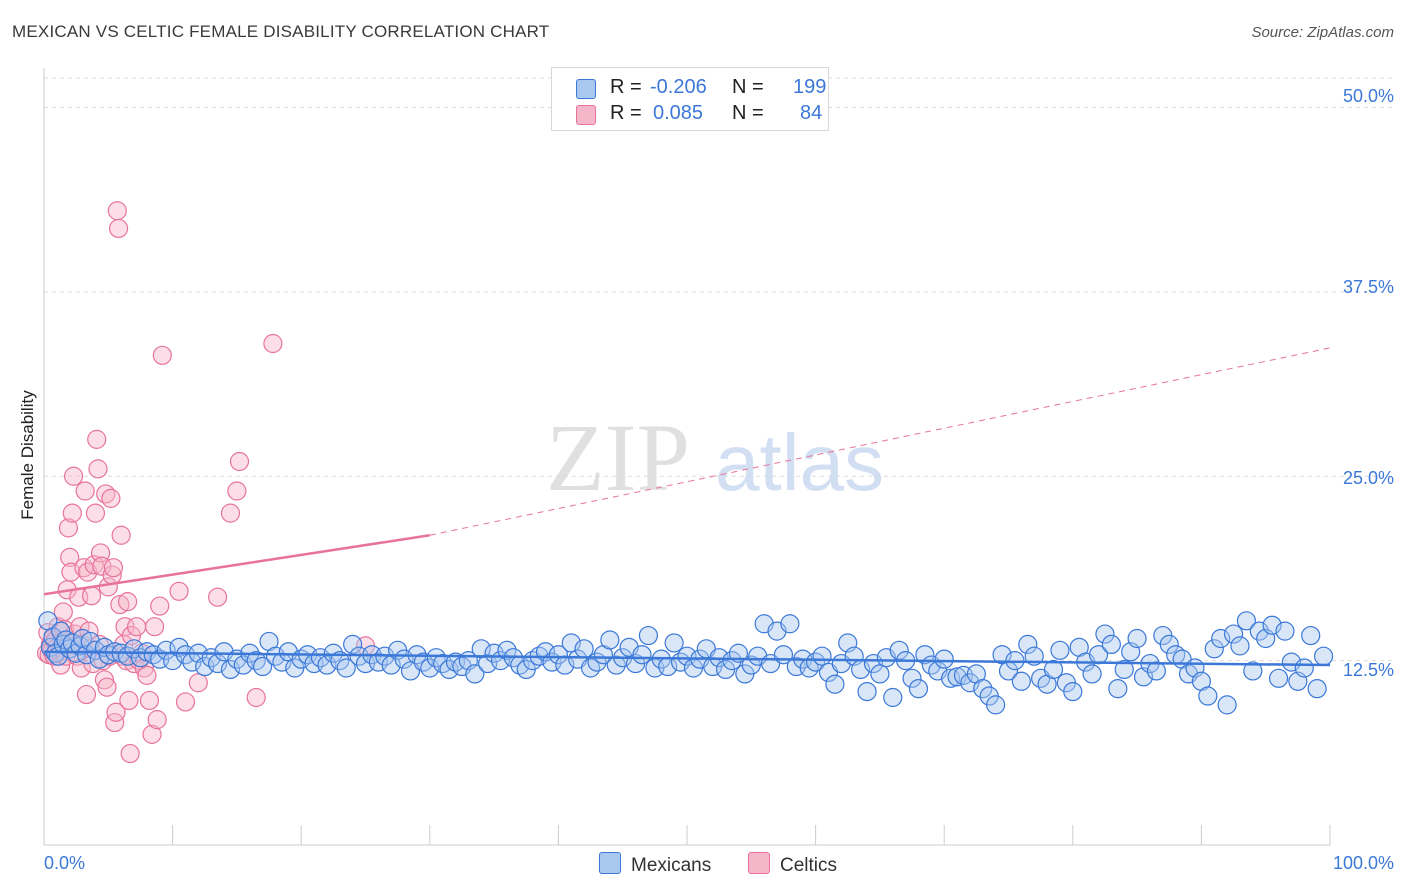 The height and width of the screenshot is (892, 1406). Describe the element at coordinates (811, 113) in the screenshot. I see `legend-n-value: 84` at that location.